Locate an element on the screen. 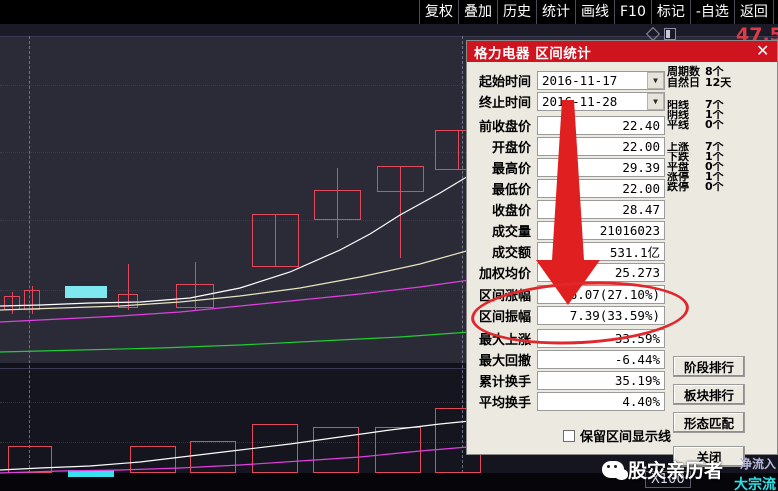 This screenshot has width=778, height=491. field-range-change: 区间涨幅 6.07(27.10%) is located at coordinates (568, 294).